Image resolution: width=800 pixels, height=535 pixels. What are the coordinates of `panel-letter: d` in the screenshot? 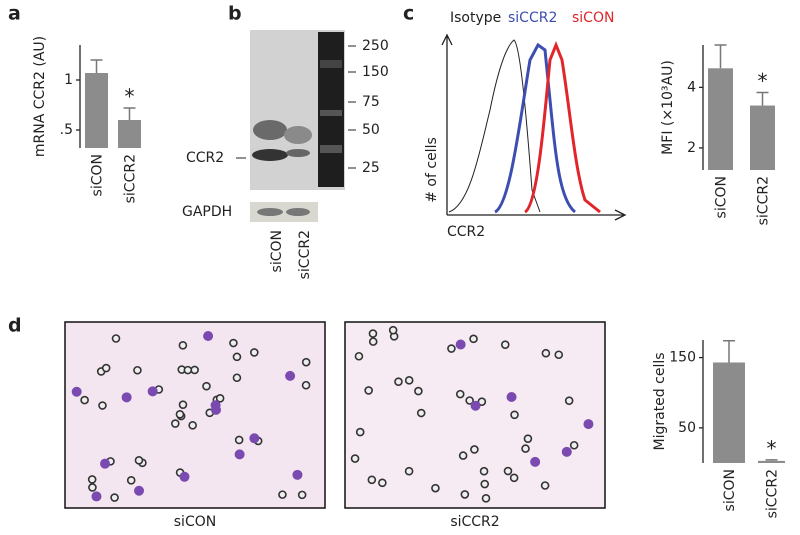 It's located at (15, 326).